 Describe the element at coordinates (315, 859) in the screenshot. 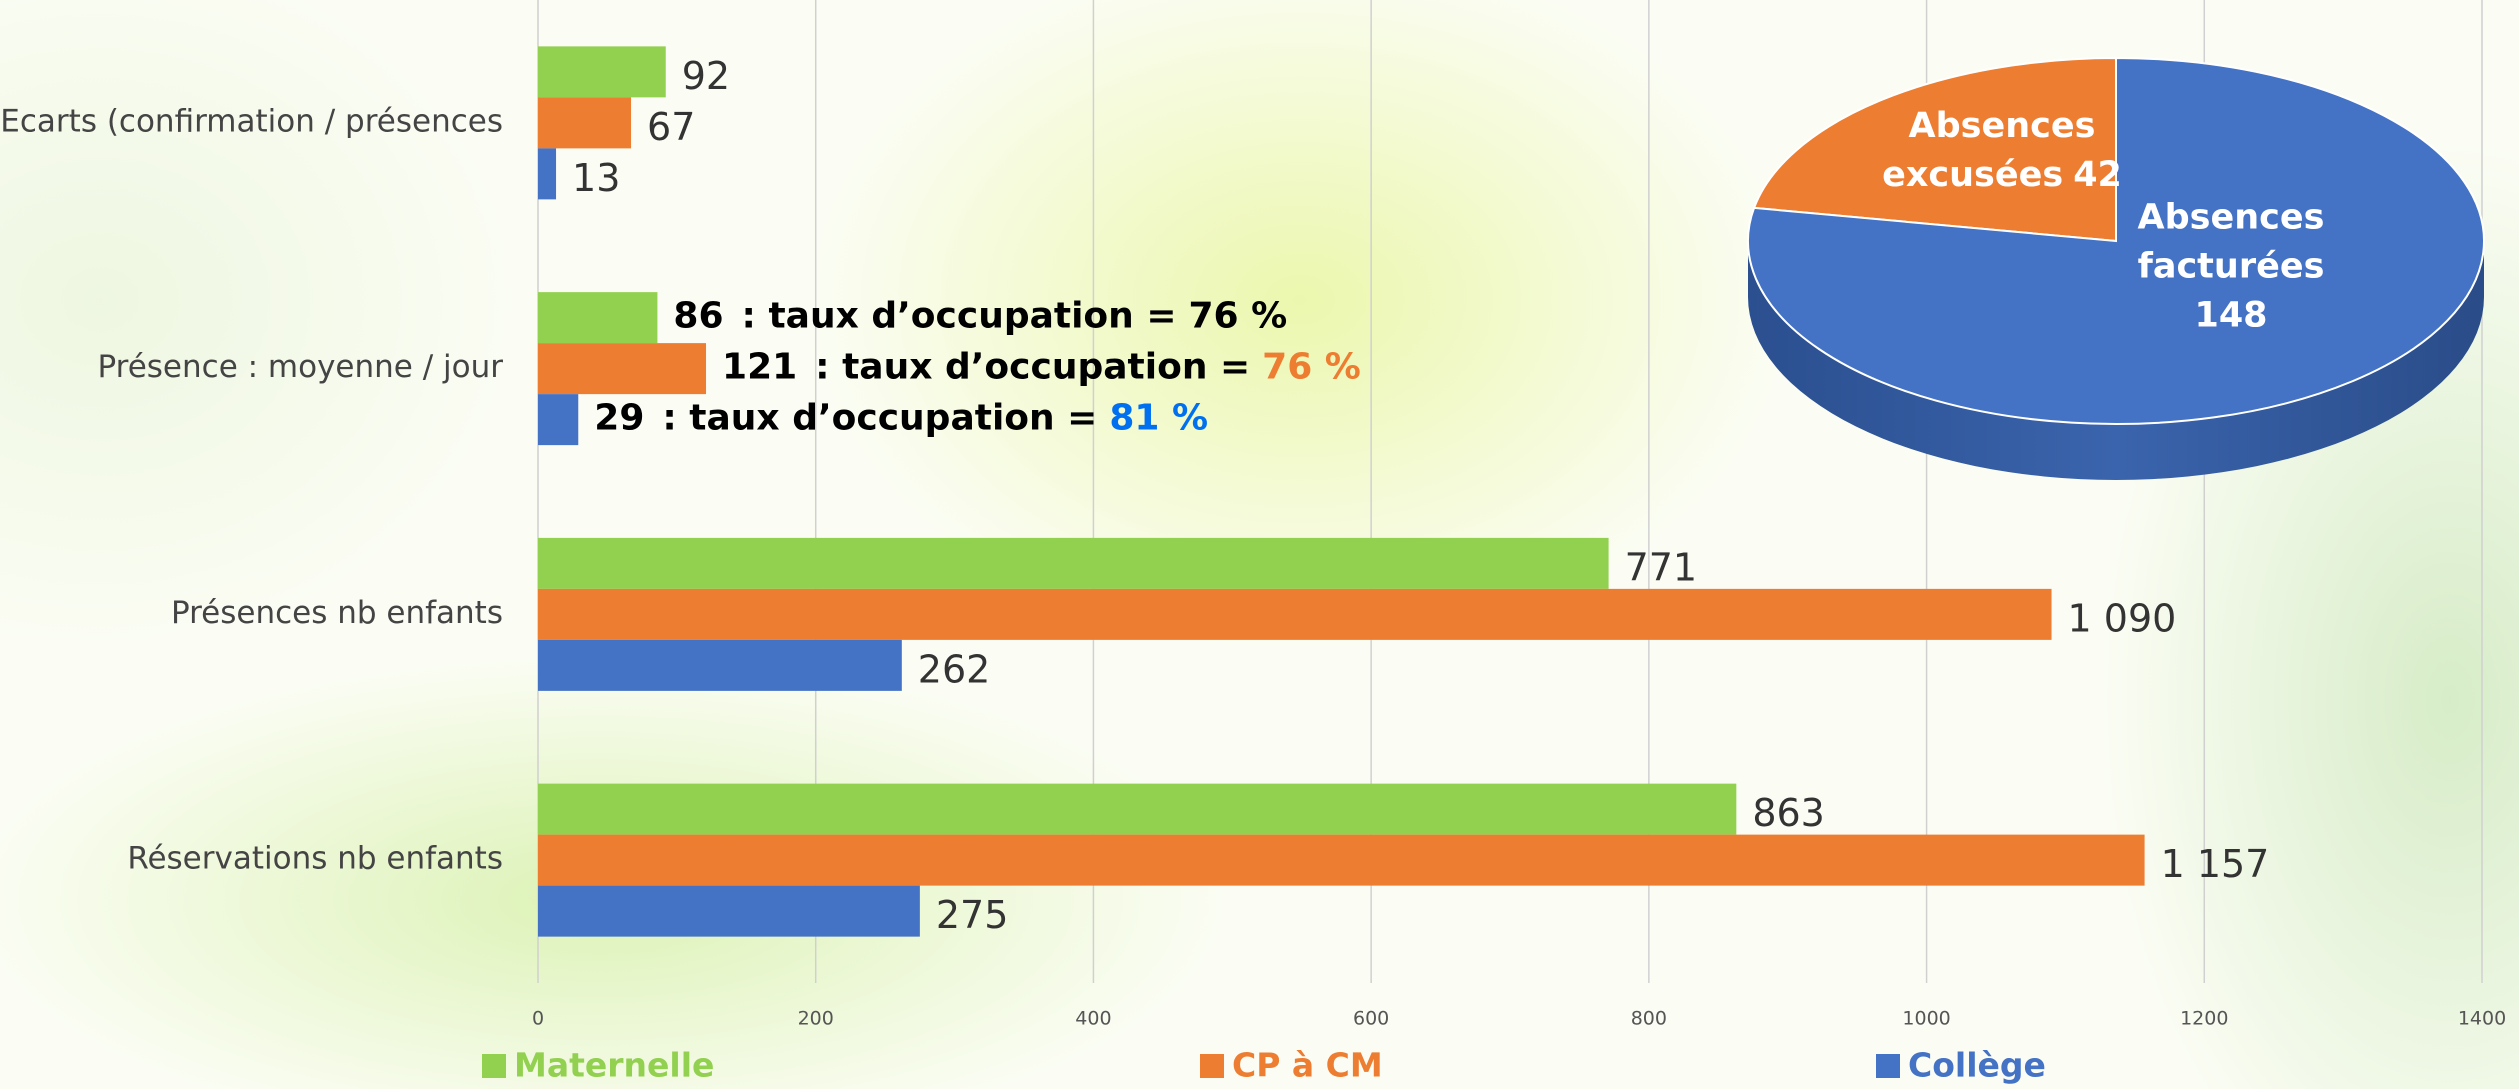

I see `y-tick-label: Réservations nb enfants` at that location.